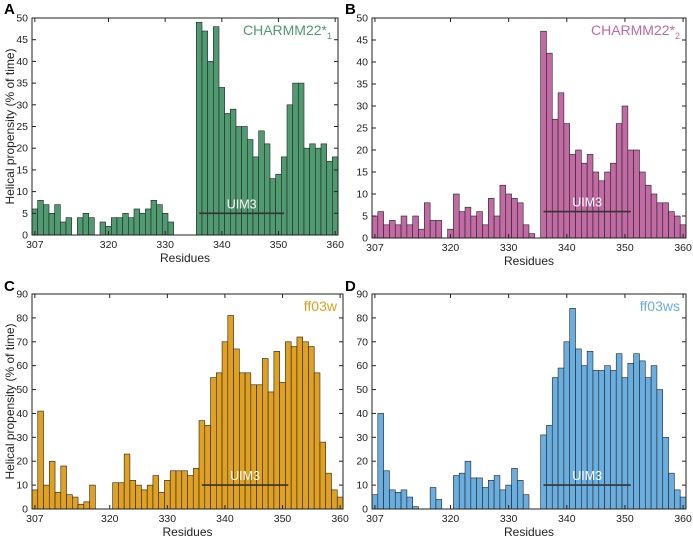 This screenshot has height=539, width=693. I want to click on y-tick-label: 45, so click(362, 41).